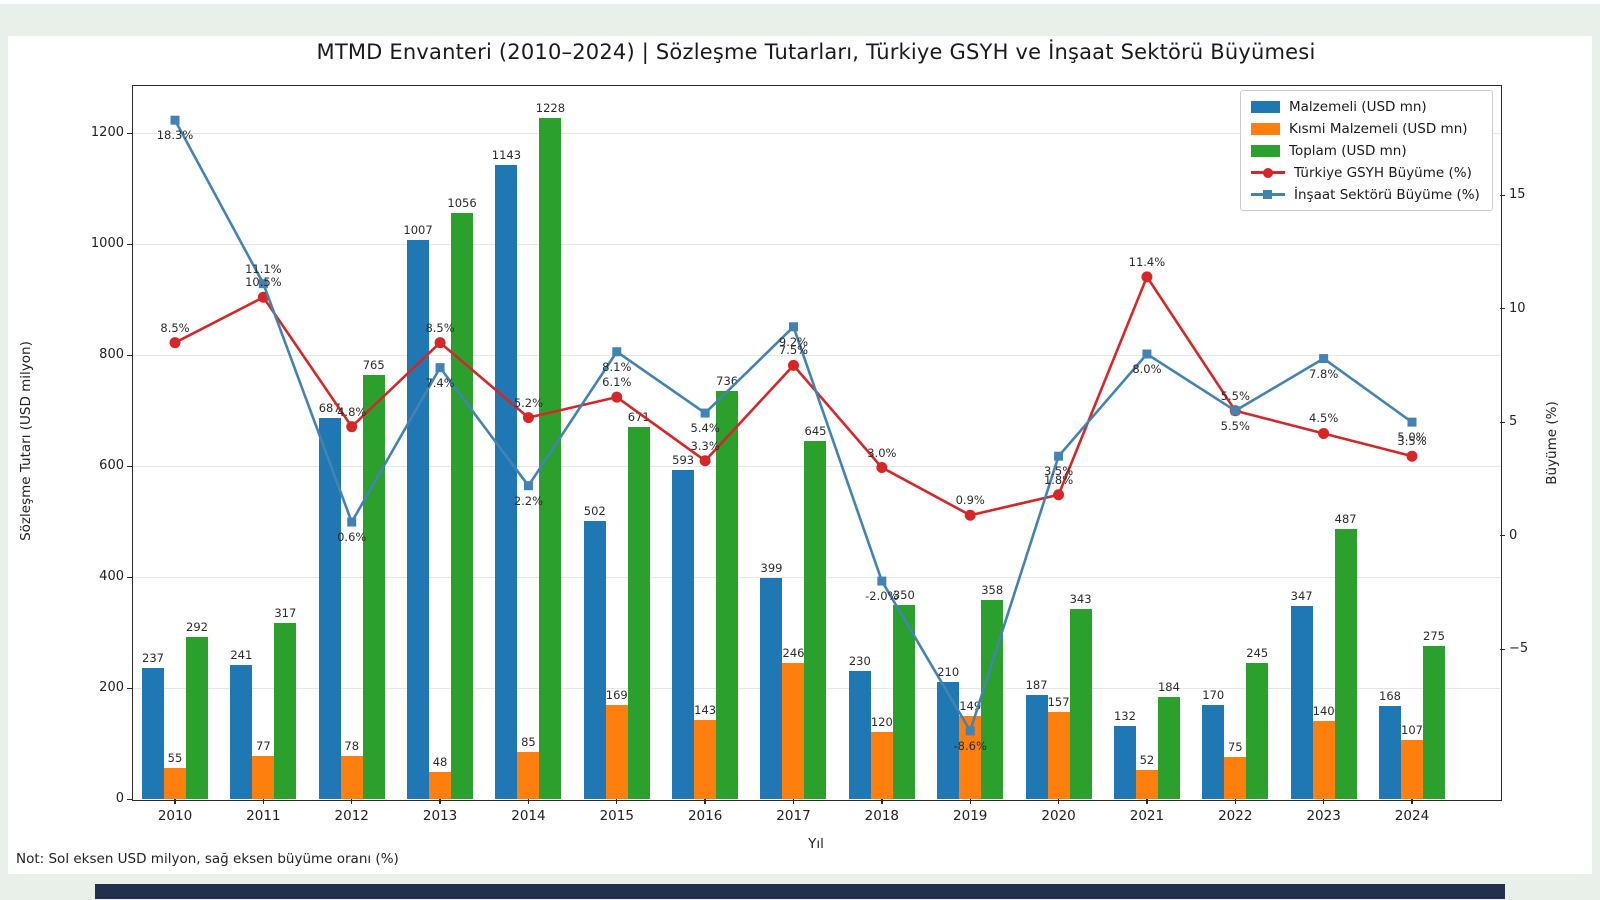 This screenshot has height=900, width=1600. I want to click on bar-value-label: 593, so click(683, 460).